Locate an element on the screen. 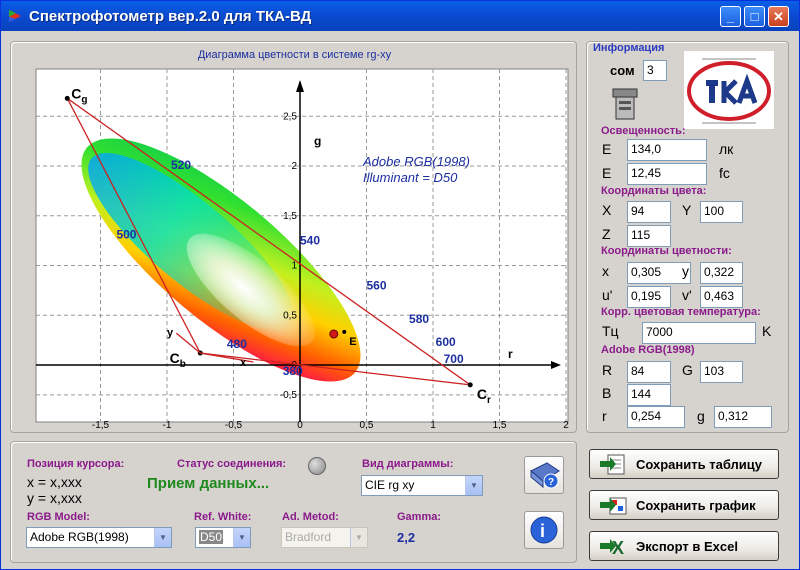 The width and height of the screenshot is (800, 570). y-tick-label: 2 is located at coordinates (294, 166).